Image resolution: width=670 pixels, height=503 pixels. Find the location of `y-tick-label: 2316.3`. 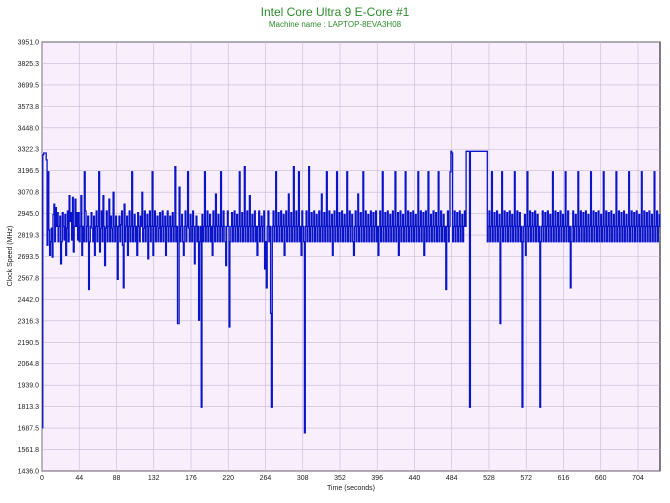

y-tick-label: 2316.3 is located at coordinates (29, 321).